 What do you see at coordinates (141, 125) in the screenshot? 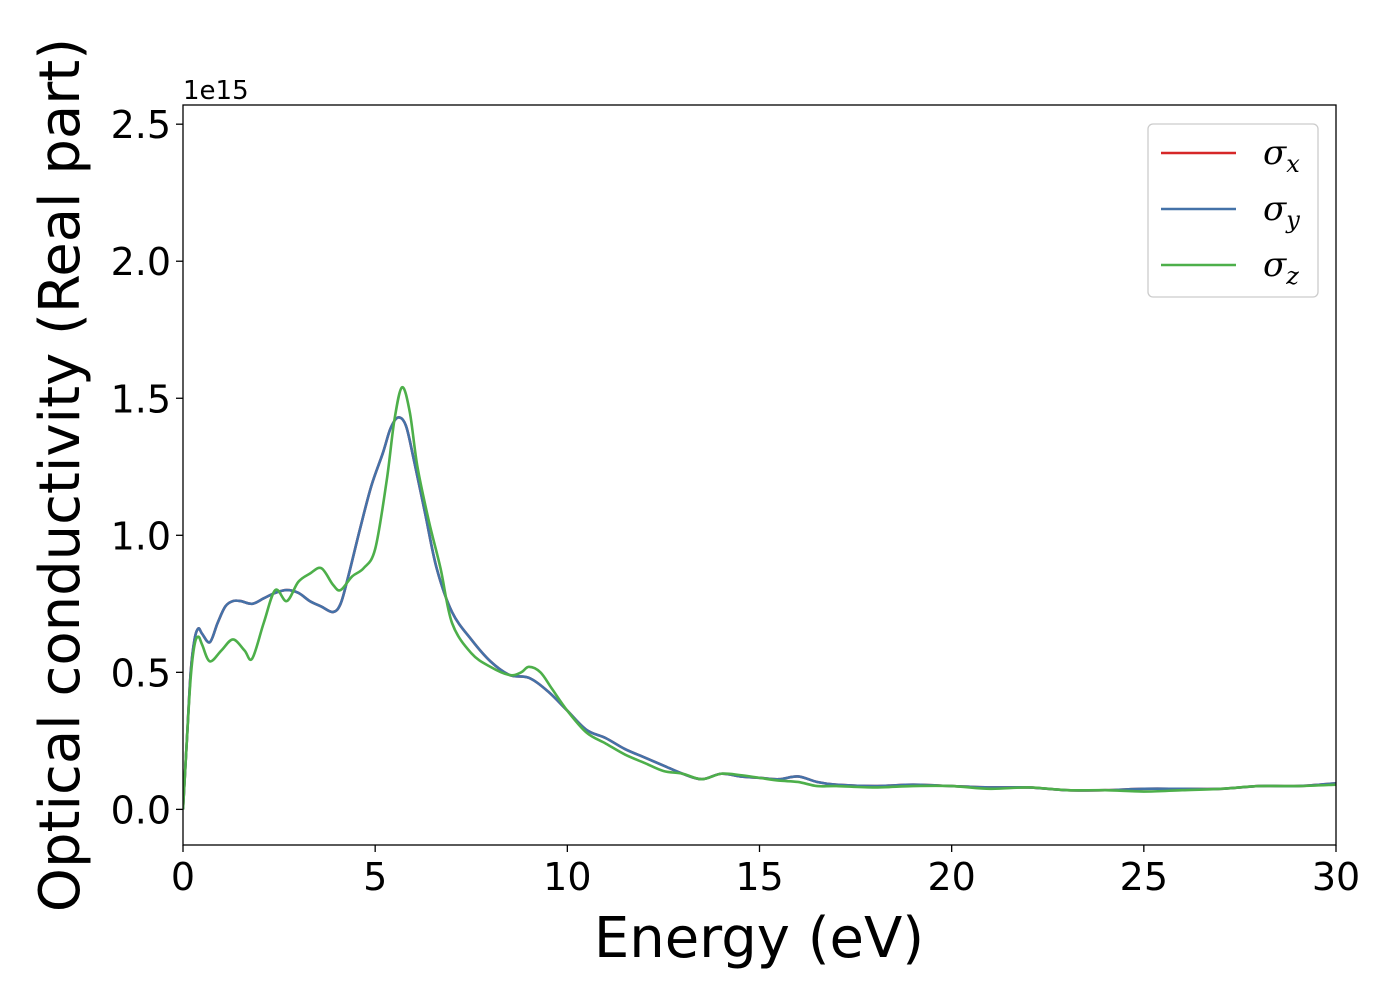
I see `y-tick-label: 2.5` at bounding box center [141, 125].